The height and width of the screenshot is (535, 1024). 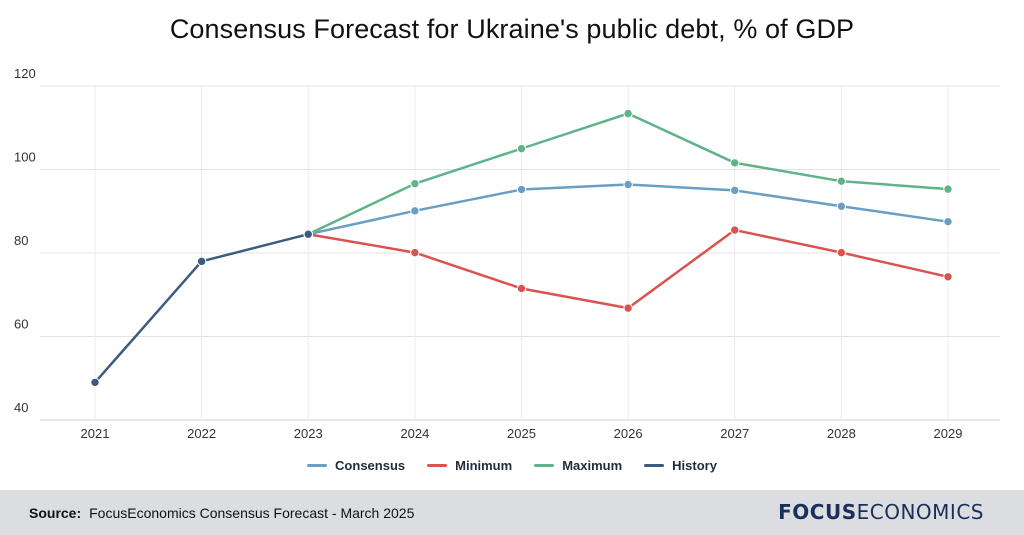 I want to click on y-tick-label: 80, so click(x=21, y=240).